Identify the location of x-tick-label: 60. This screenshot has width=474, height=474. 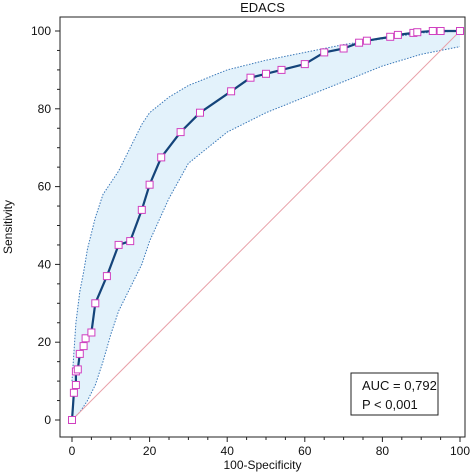
(305, 451).